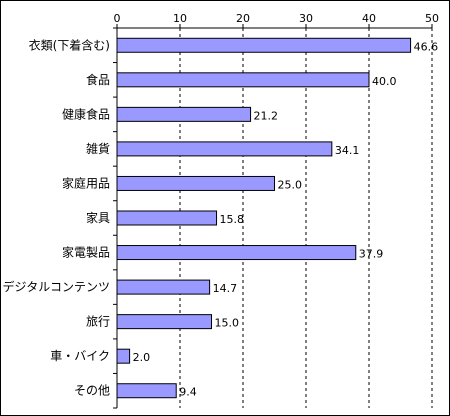  What do you see at coordinates (86, 252) in the screenshot?
I see `category-label: 家電製品` at bounding box center [86, 252].